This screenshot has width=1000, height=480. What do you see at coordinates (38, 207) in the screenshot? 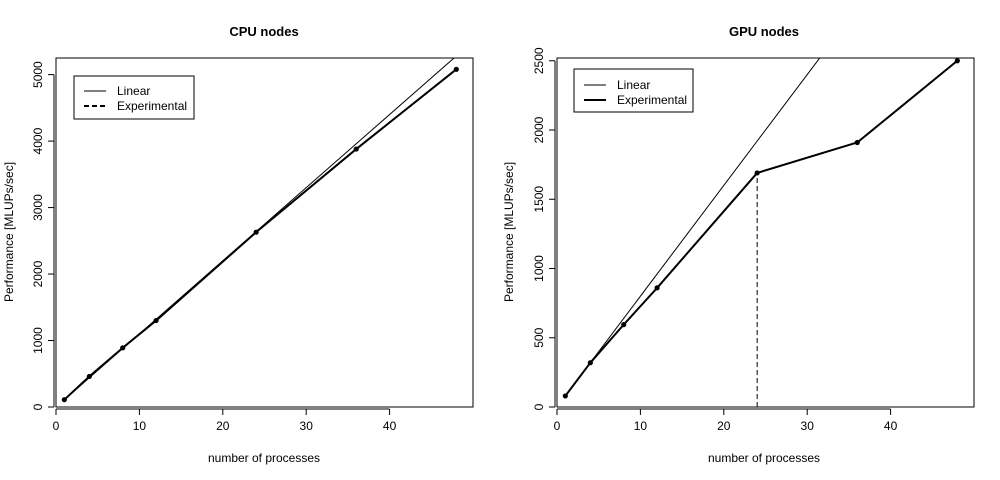
I see `y-tick-label: 3000` at bounding box center [38, 207].